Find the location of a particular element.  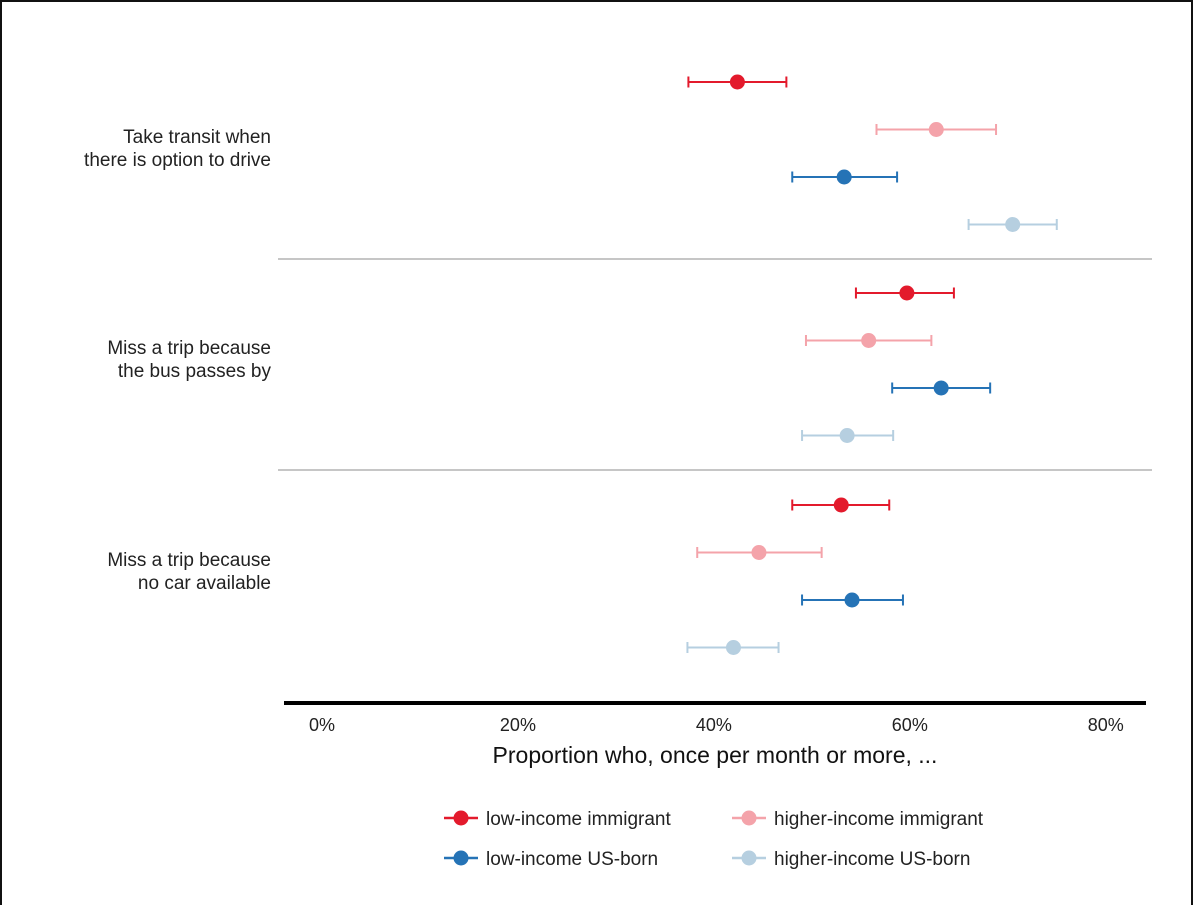

legend-marker-higher-income-us-born is located at coordinates (749, 858).